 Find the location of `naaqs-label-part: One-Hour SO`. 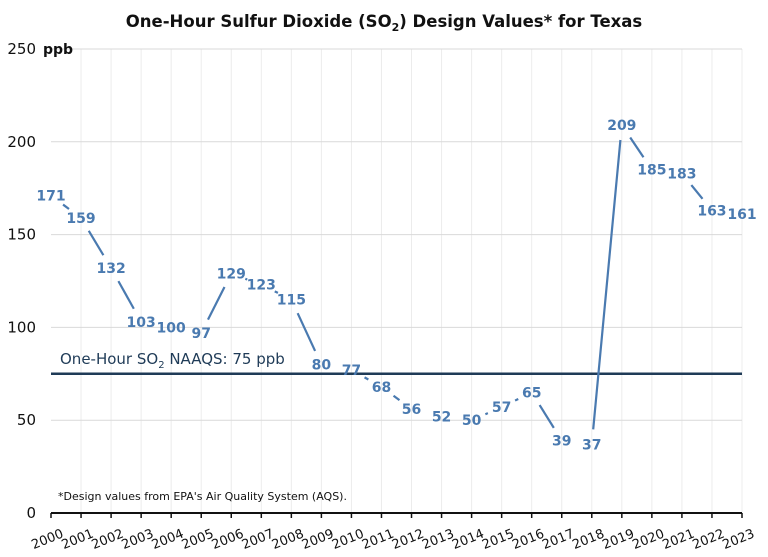

naaqs-label-part: One-Hour SO is located at coordinates (109, 359).